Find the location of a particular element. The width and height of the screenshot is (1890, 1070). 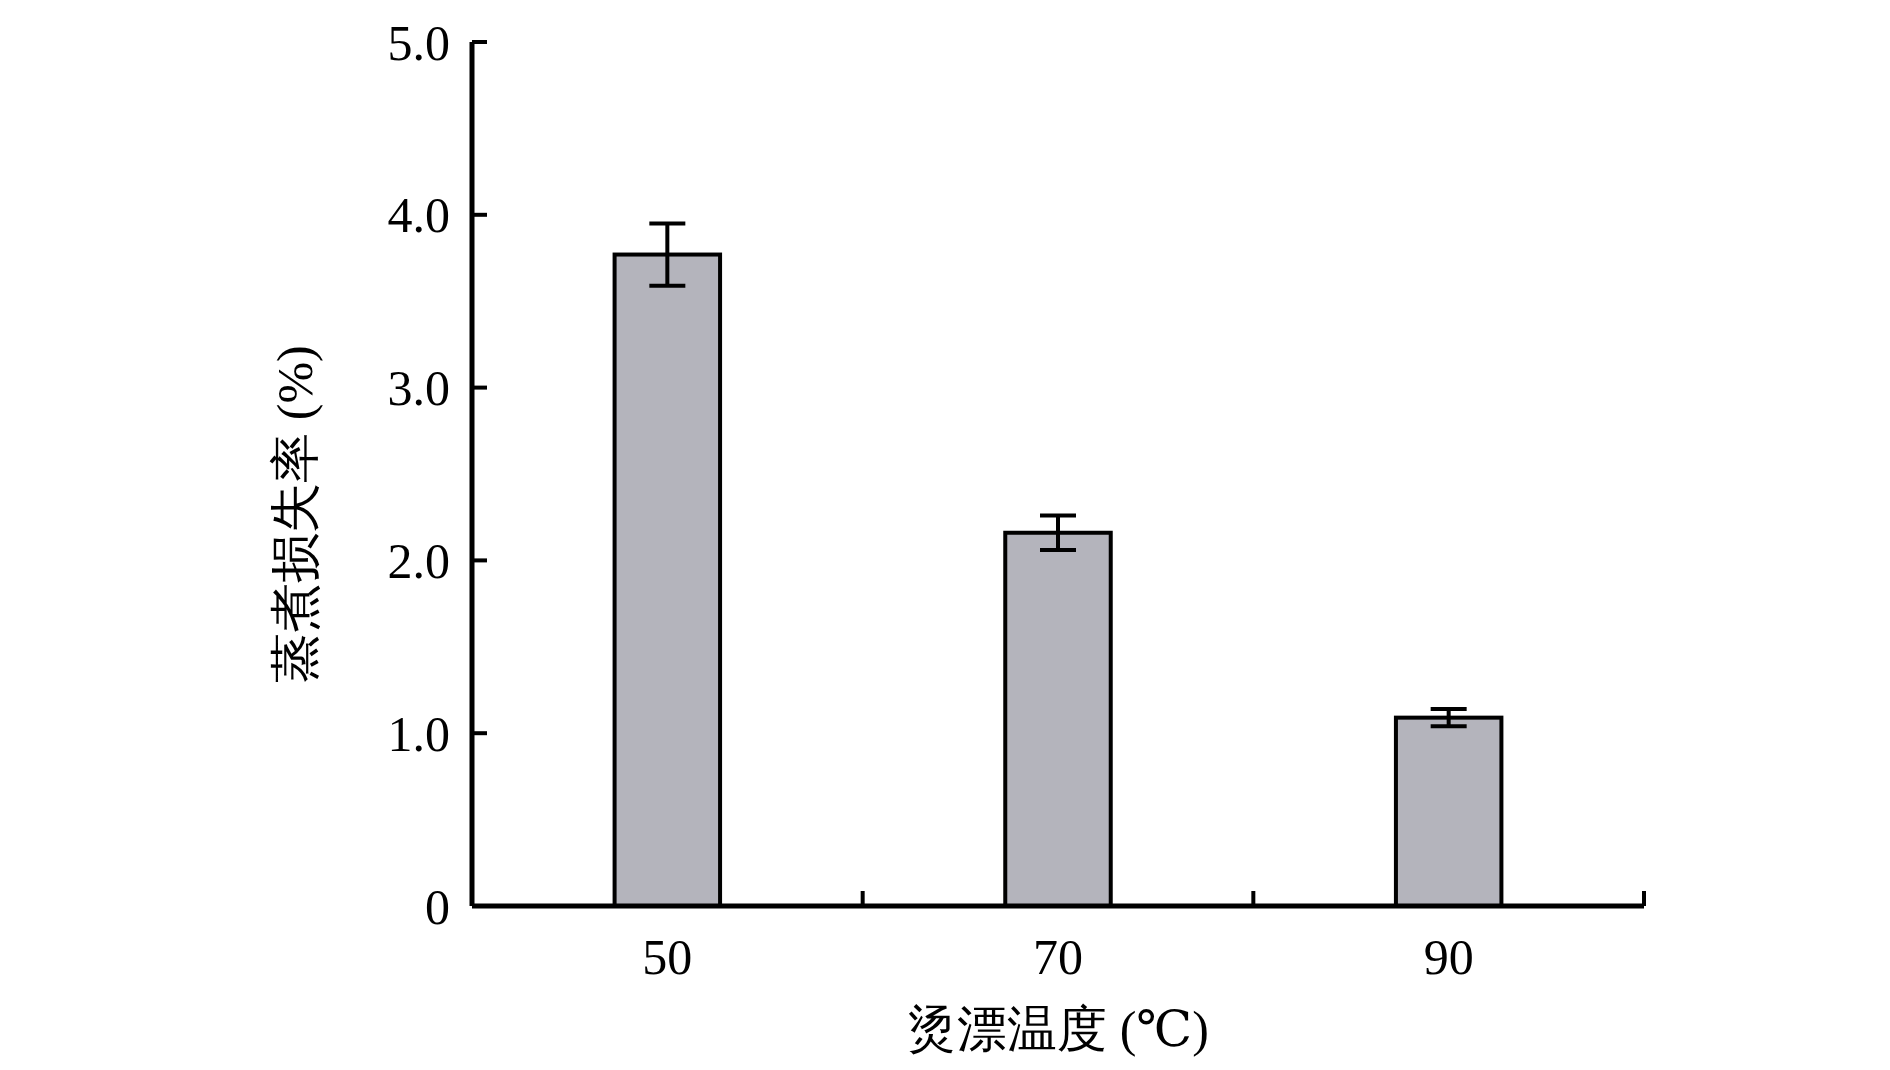

x-tick-label: 70 is located at coordinates (1058, 957).